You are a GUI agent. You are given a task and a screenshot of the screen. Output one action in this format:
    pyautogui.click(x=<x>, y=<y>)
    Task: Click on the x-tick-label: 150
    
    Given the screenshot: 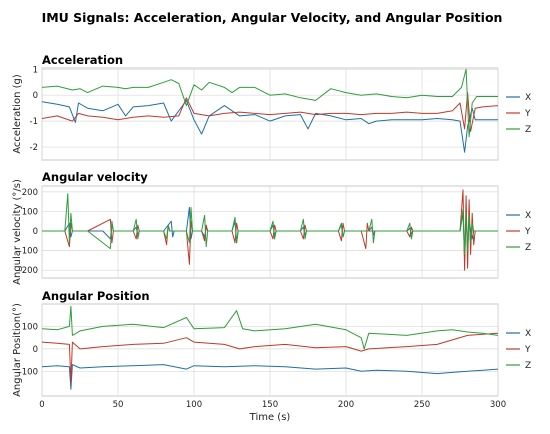 What is the action you would take?
    pyautogui.click(x=270, y=405)
    